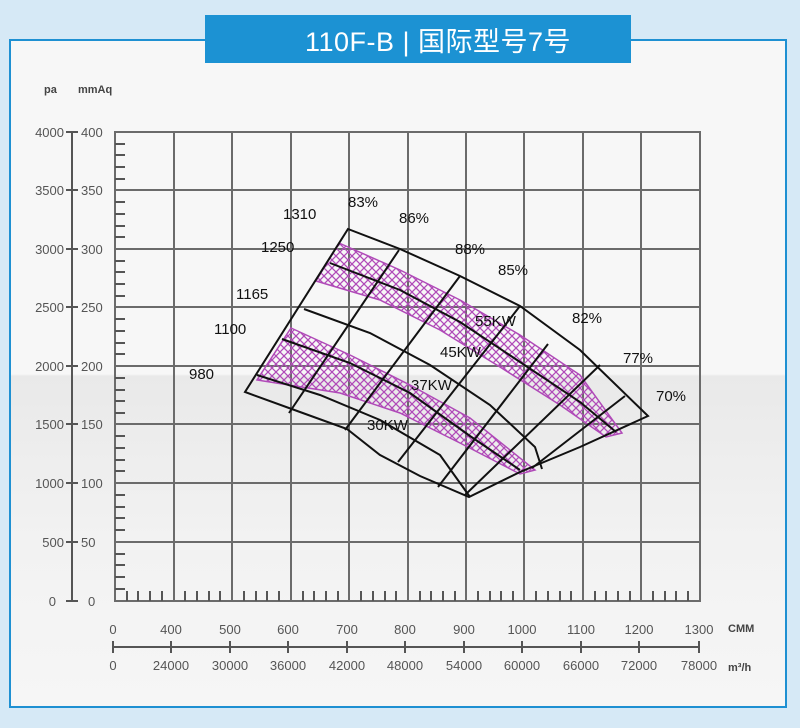 Image resolution: width=800 pixels, height=728 pixels. I want to click on svg-text: 66000, so click(581, 665).